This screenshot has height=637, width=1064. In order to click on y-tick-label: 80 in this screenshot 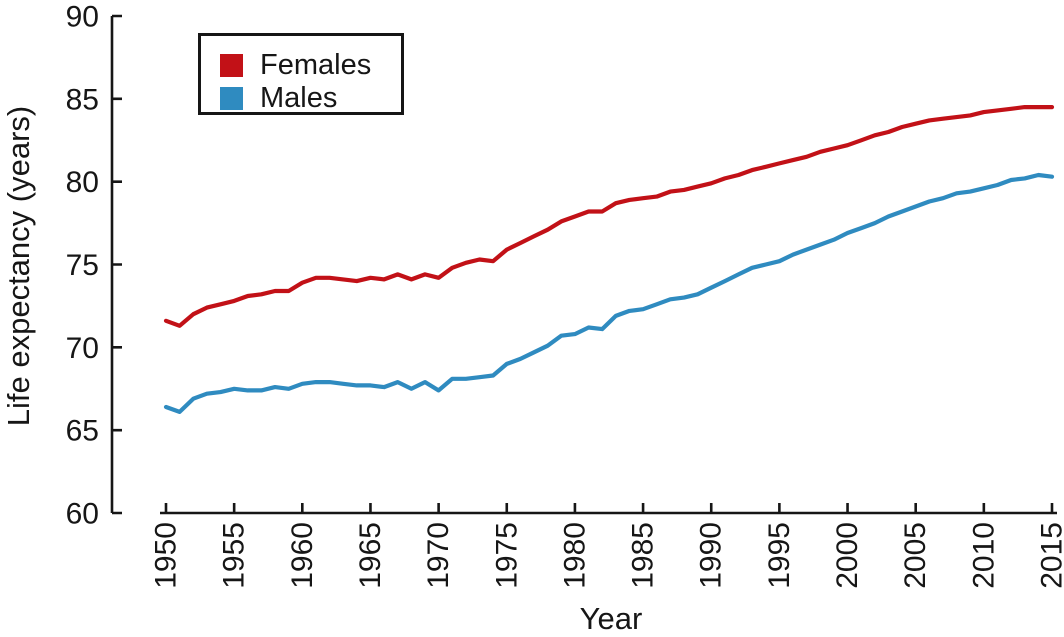, I will do `click(82, 182)`.